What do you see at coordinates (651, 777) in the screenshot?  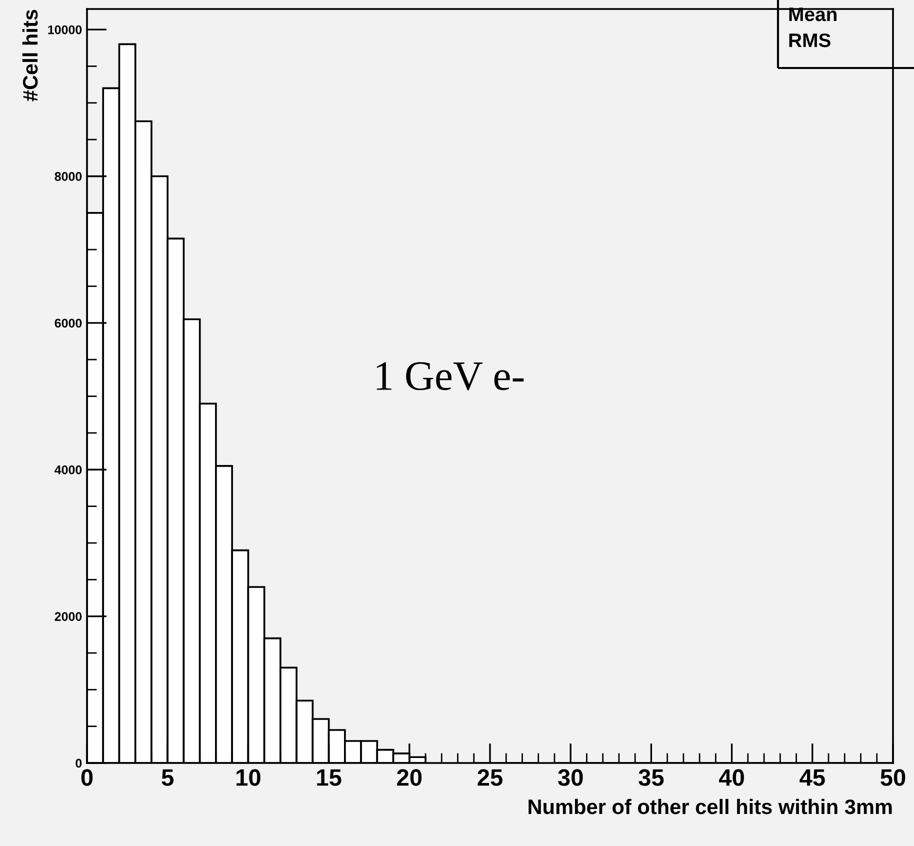 I see `x-tick-label: 35` at bounding box center [651, 777].